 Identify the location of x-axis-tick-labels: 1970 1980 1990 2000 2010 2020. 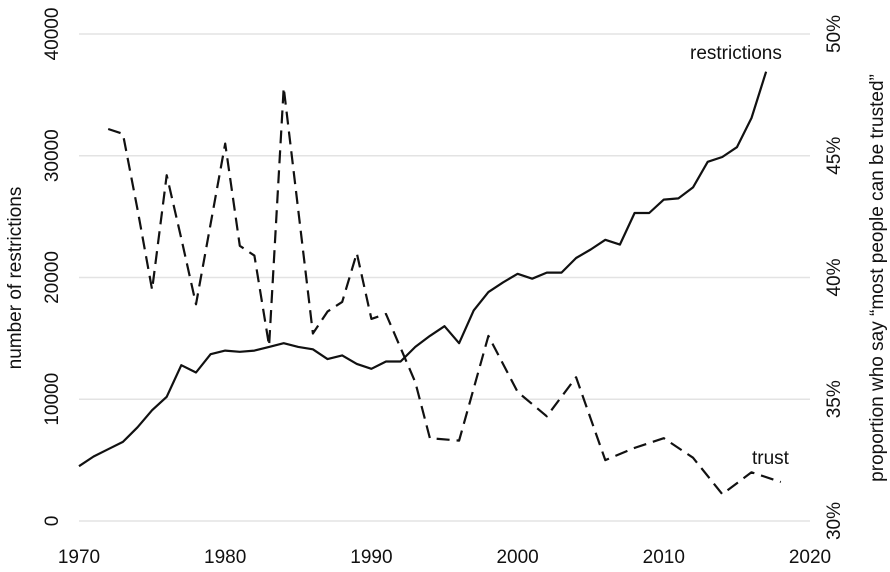
(444, 557).